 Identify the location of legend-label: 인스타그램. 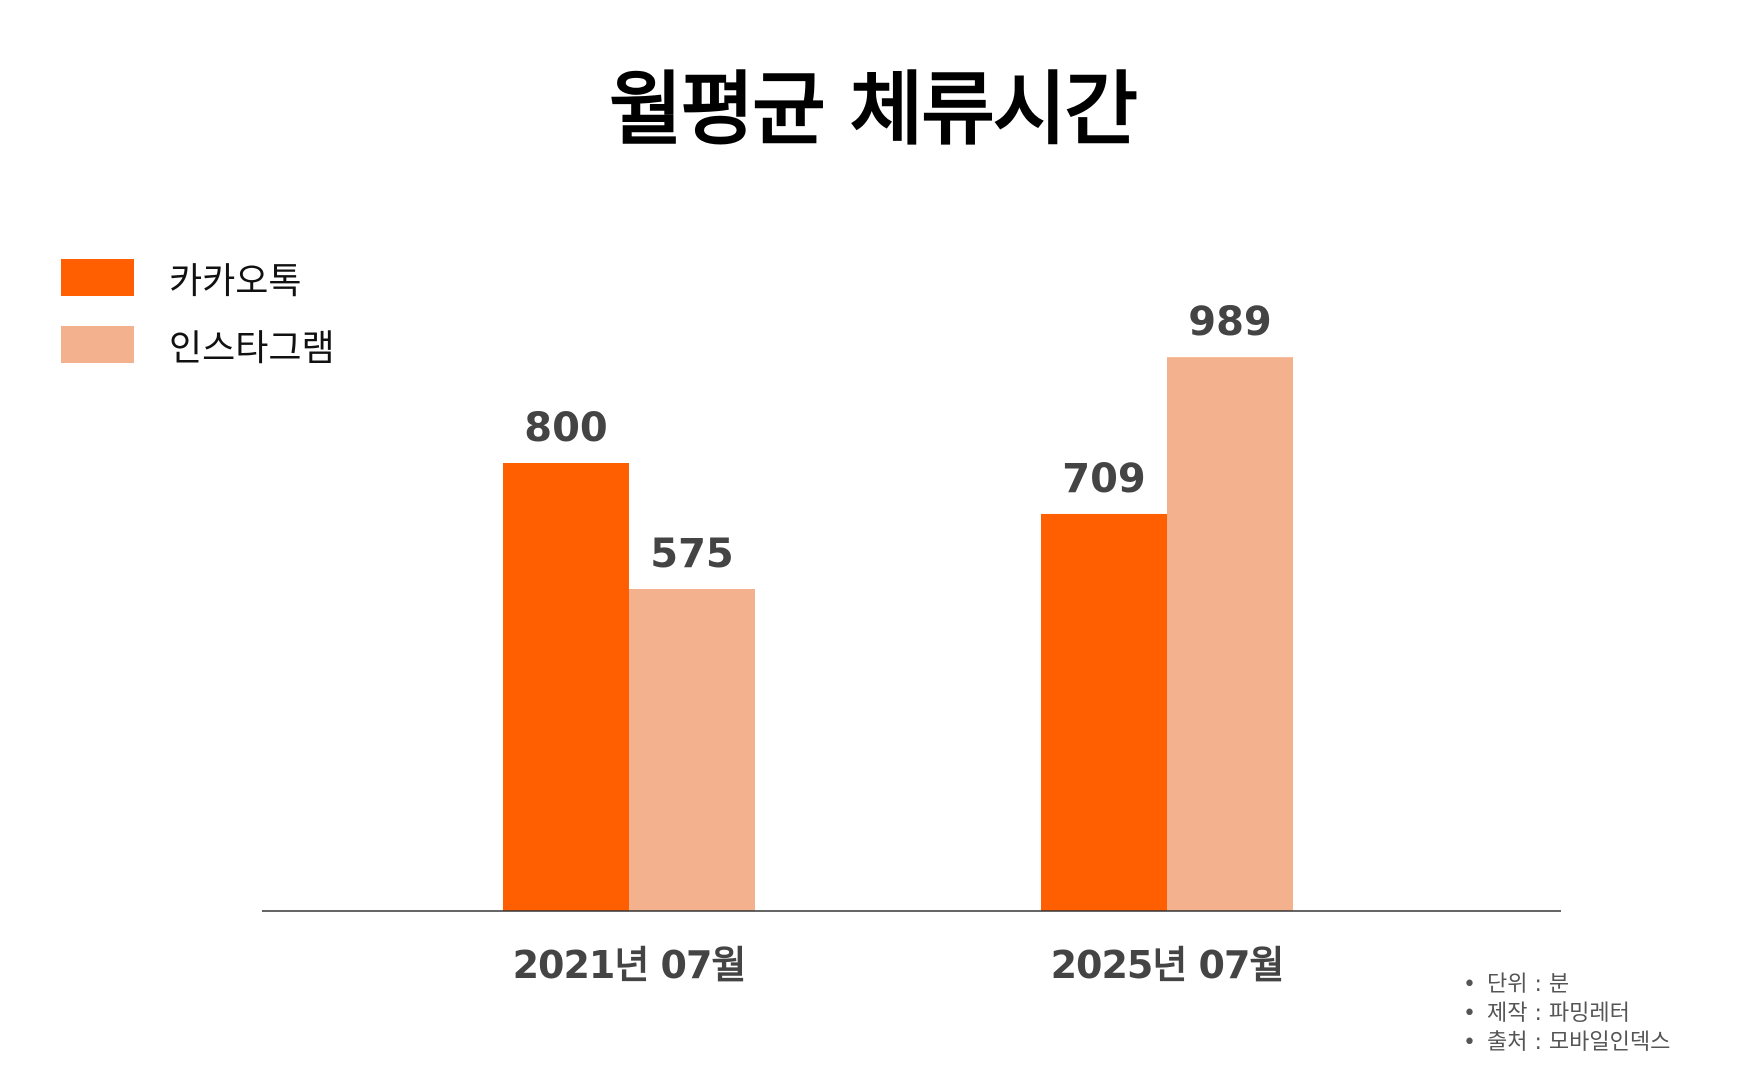
(252, 348).